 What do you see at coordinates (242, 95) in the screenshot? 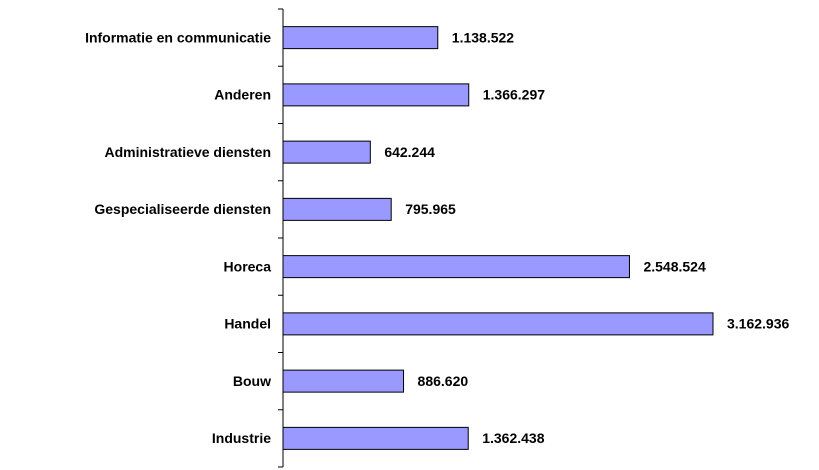
I see `y-tick-label: Anderen` at bounding box center [242, 95].